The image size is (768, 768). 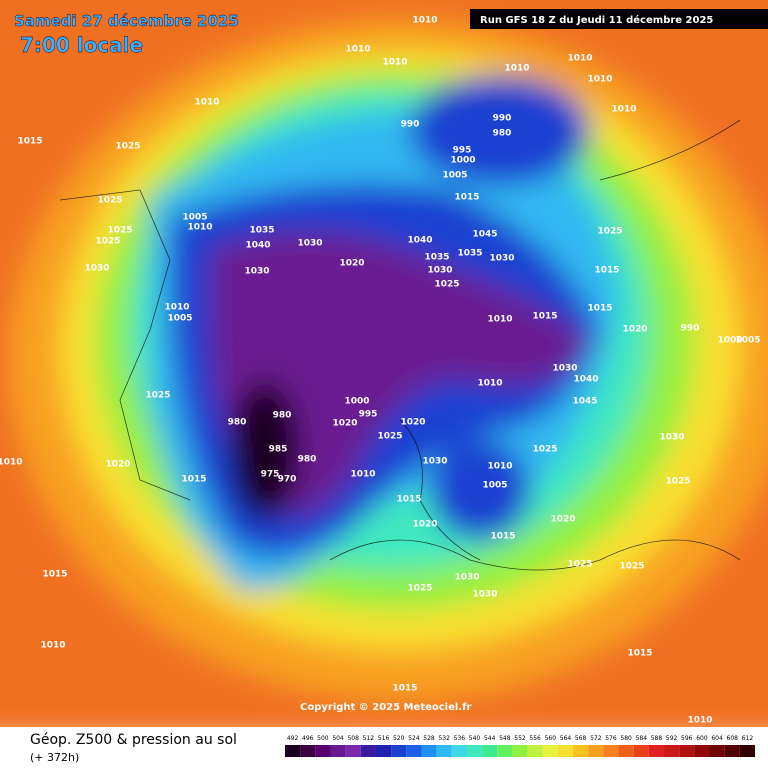 What do you see at coordinates (505, 738) in the screenshot?
I see `scale-label: 548` at bounding box center [505, 738].